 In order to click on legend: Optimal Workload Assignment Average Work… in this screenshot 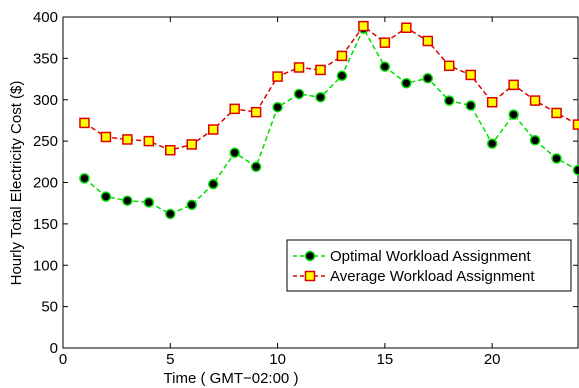, I will do `click(429, 265)`.